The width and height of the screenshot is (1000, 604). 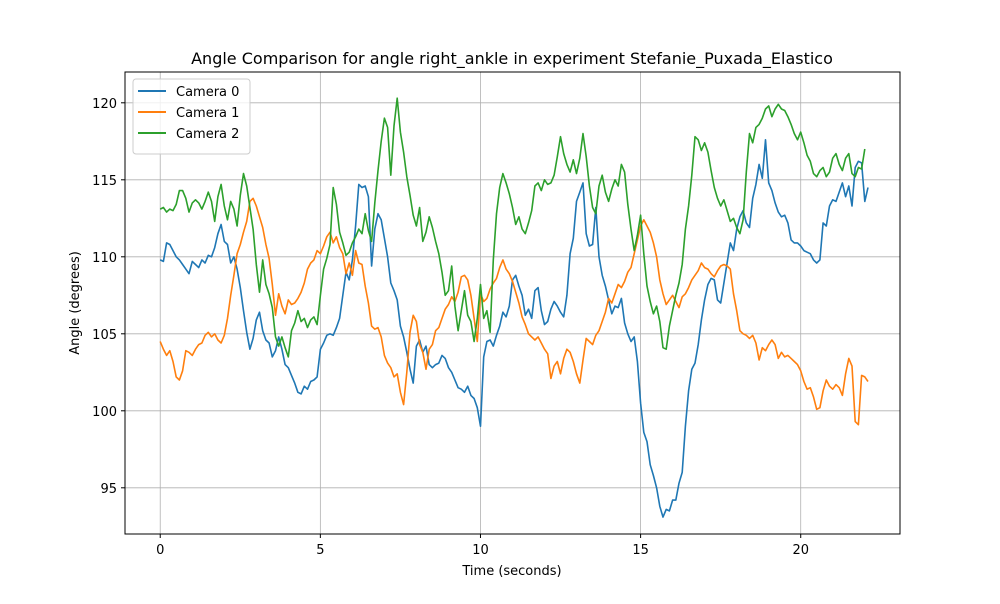 I want to click on legend-label: Camera 0, so click(x=207, y=92).